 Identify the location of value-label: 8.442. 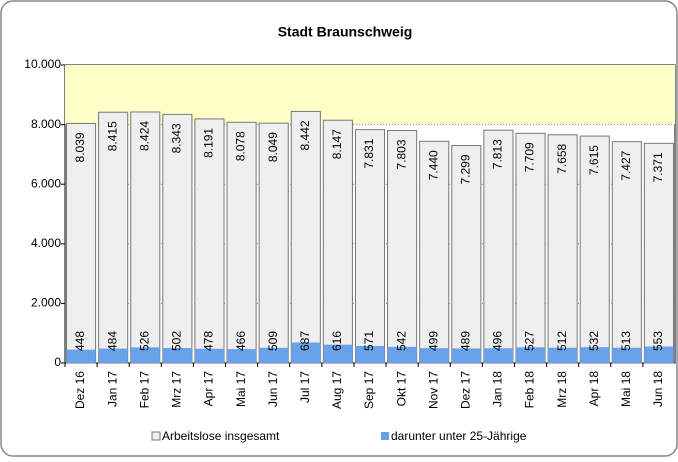
(305, 135).